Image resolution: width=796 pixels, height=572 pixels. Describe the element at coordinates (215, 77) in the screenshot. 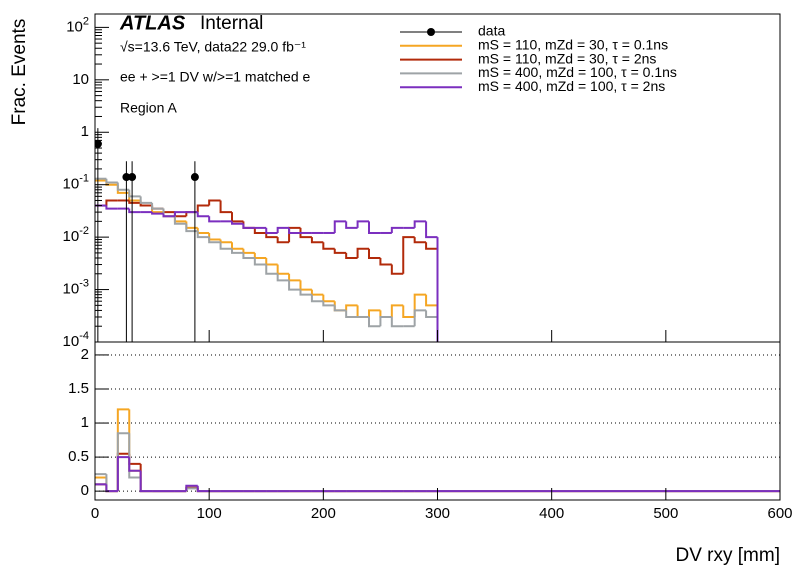

I see `selection-label: ee + >=1 DV w/>=1 matched e` at that location.